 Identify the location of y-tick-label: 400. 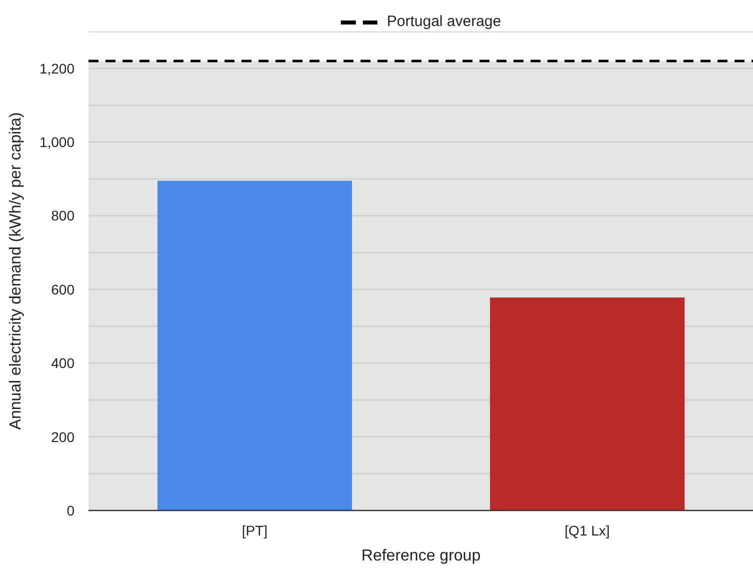
(63, 363).